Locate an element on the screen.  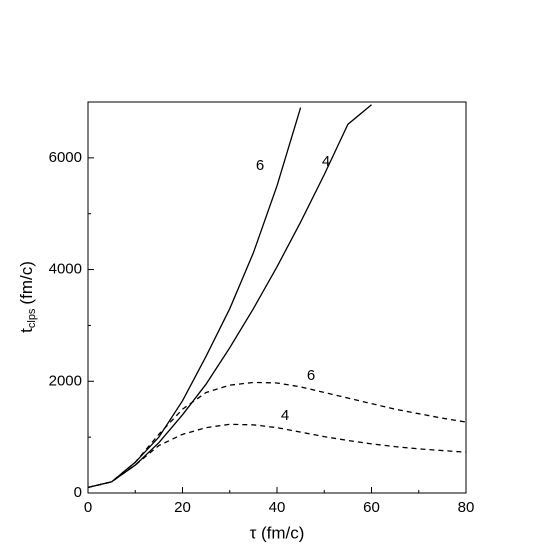
x-tick-label: 0 is located at coordinates (88, 507).